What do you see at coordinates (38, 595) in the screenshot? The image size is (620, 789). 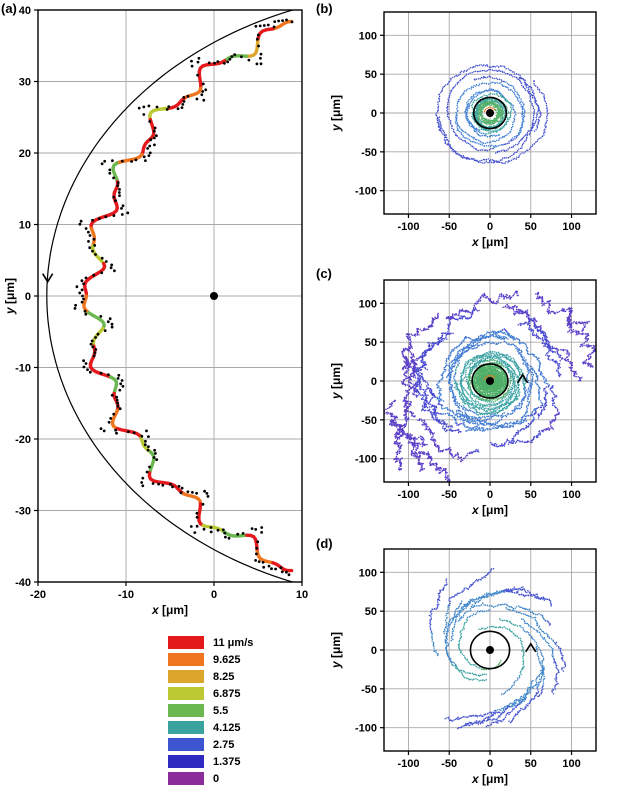 I see `x-tick-label: -20` at bounding box center [38, 595].